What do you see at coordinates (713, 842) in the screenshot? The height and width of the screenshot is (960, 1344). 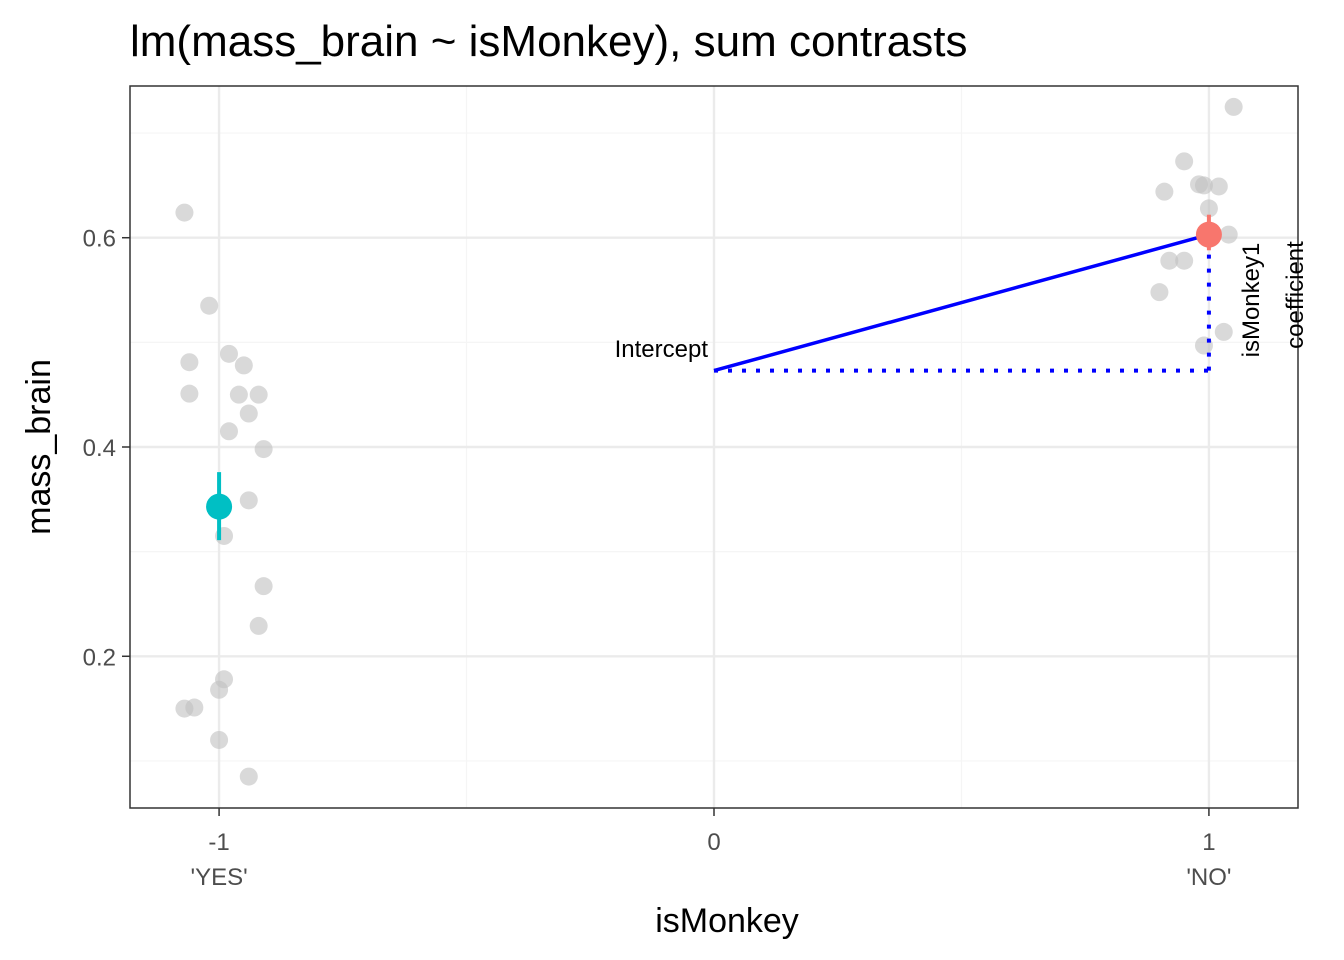 I see `x-tick-label: 0` at bounding box center [713, 842].